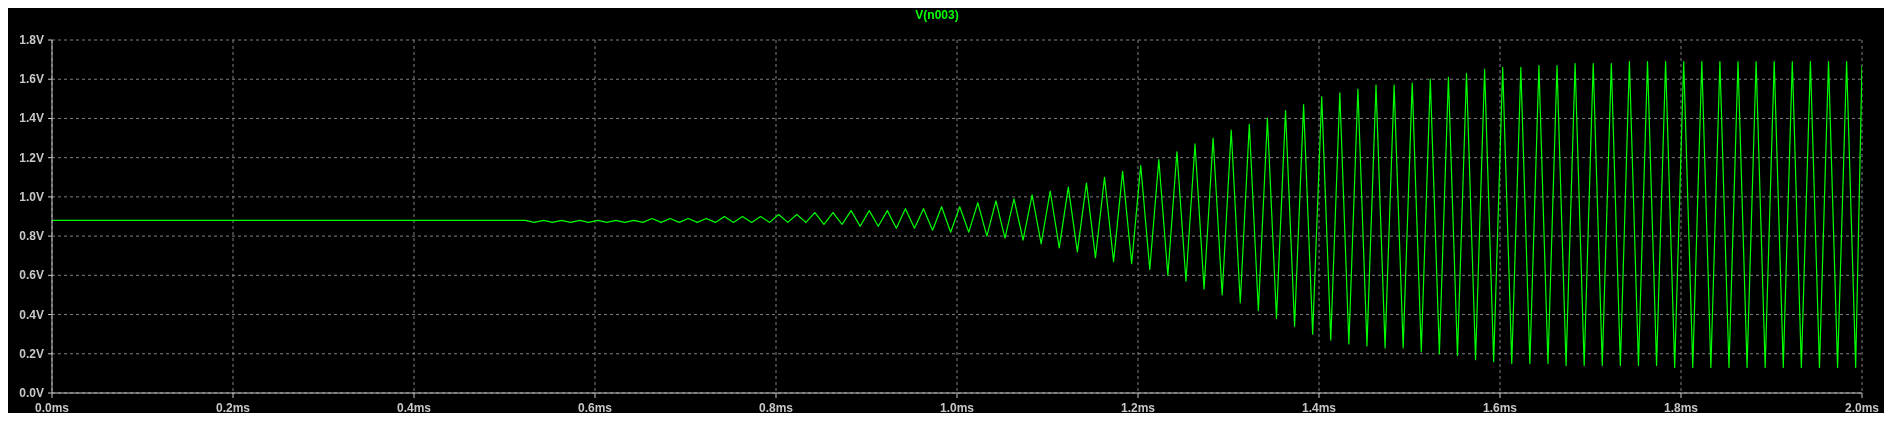 The width and height of the screenshot is (1892, 421). Describe the element at coordinates (31, 275) in the screenshot. I see `y-tick-label: 0.6V` at that location.